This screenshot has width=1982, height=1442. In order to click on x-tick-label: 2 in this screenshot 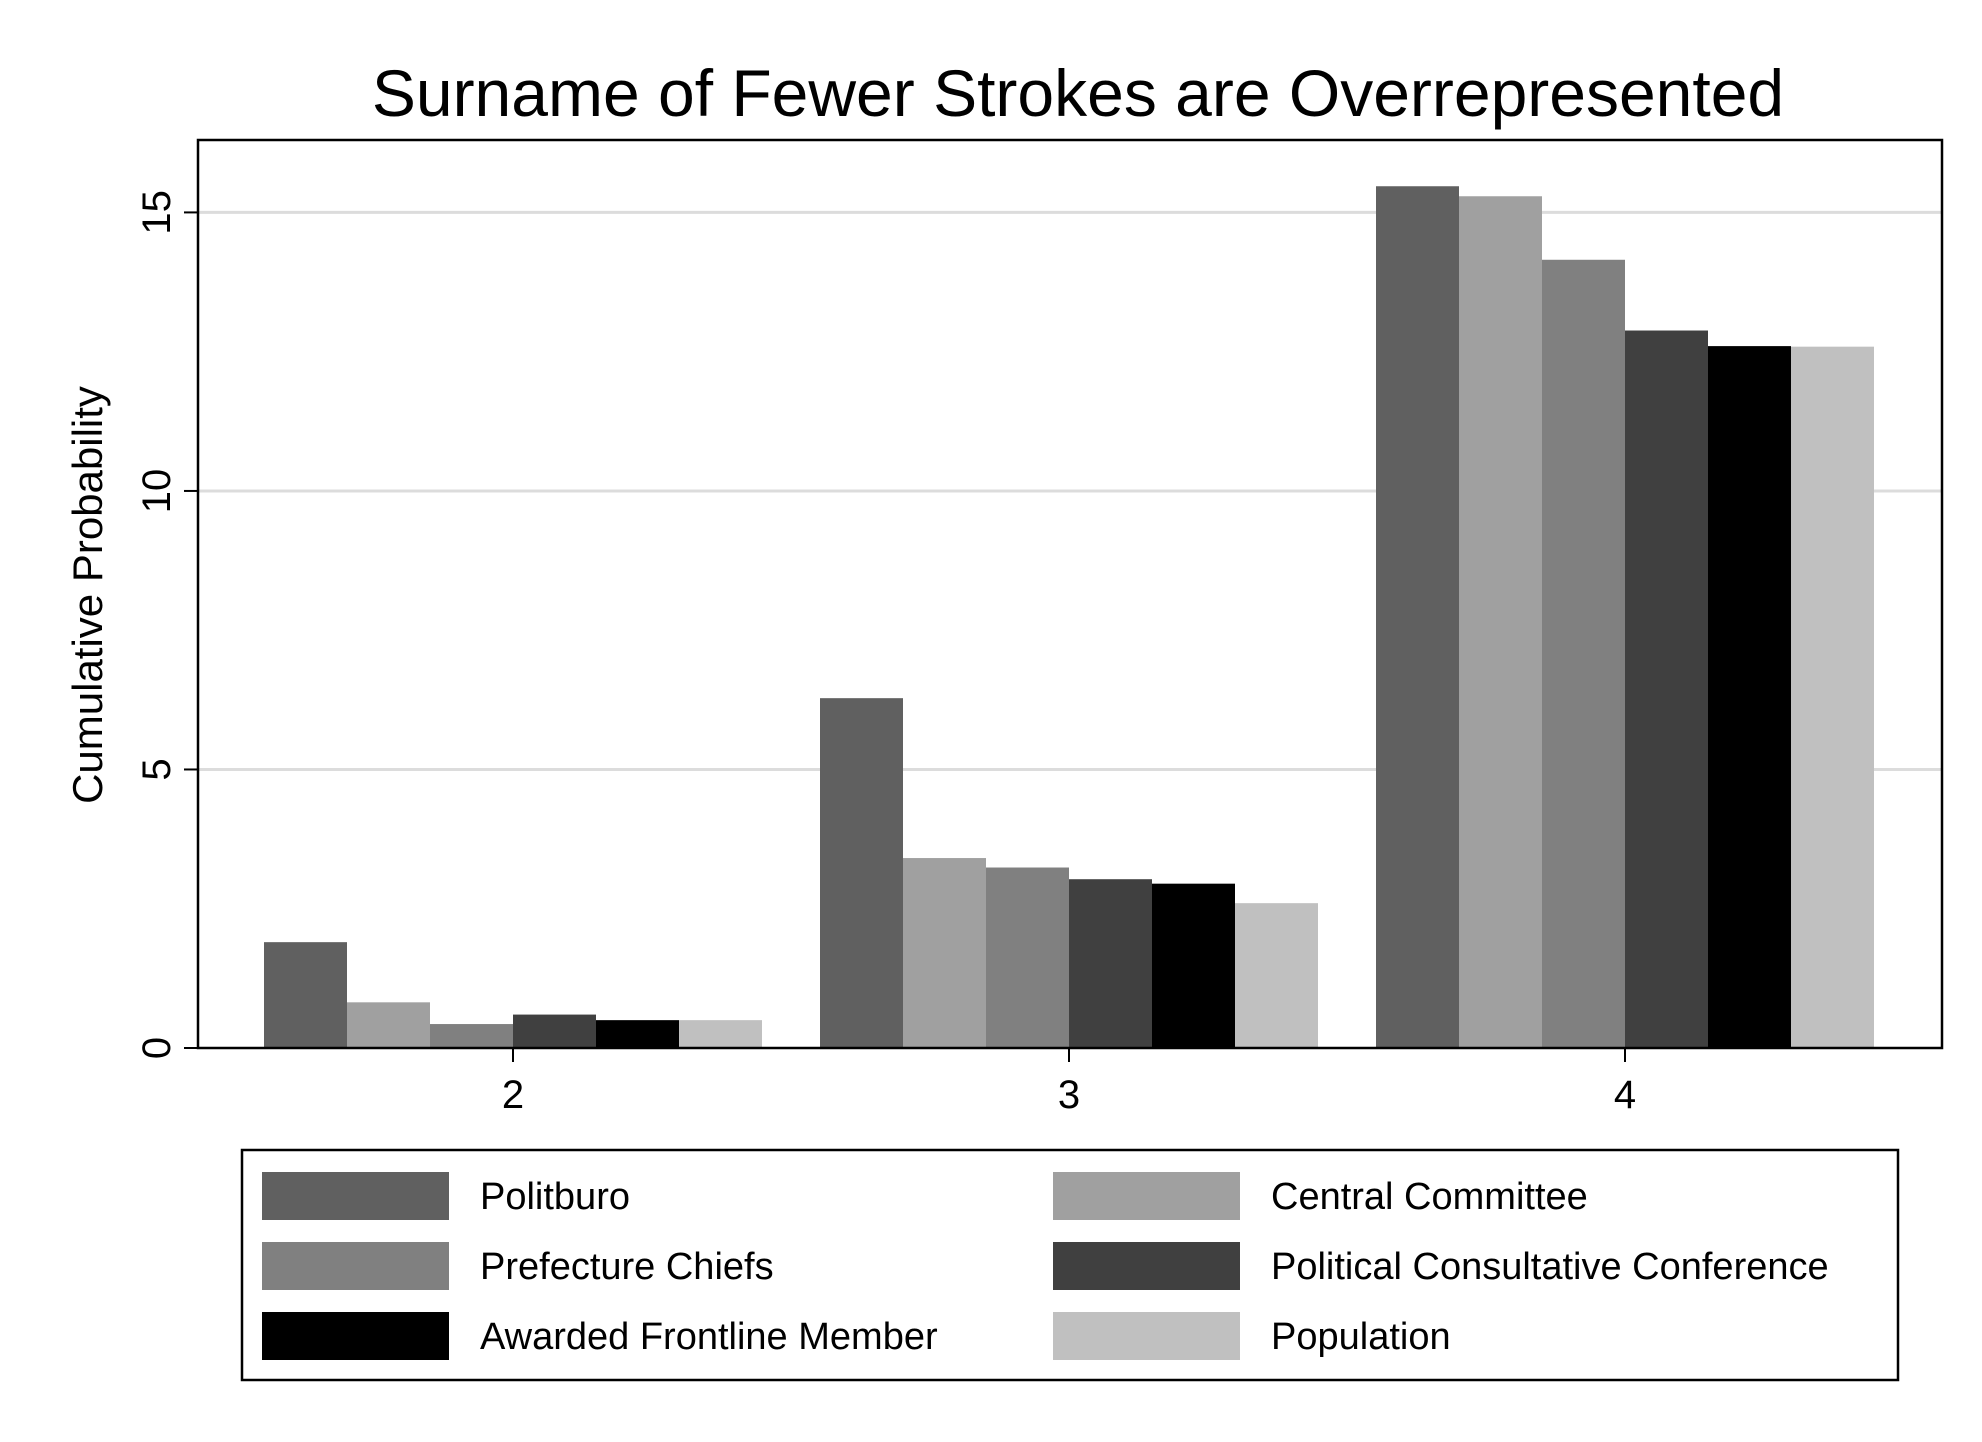, I will do `click(513, 1095)`.